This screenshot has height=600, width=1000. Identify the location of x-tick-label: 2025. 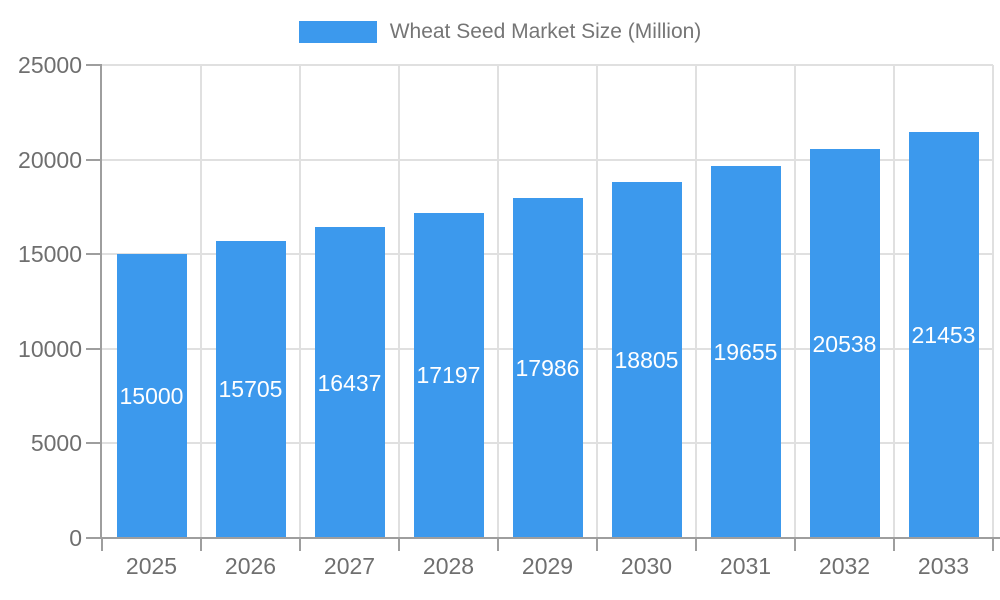
(151, 566).